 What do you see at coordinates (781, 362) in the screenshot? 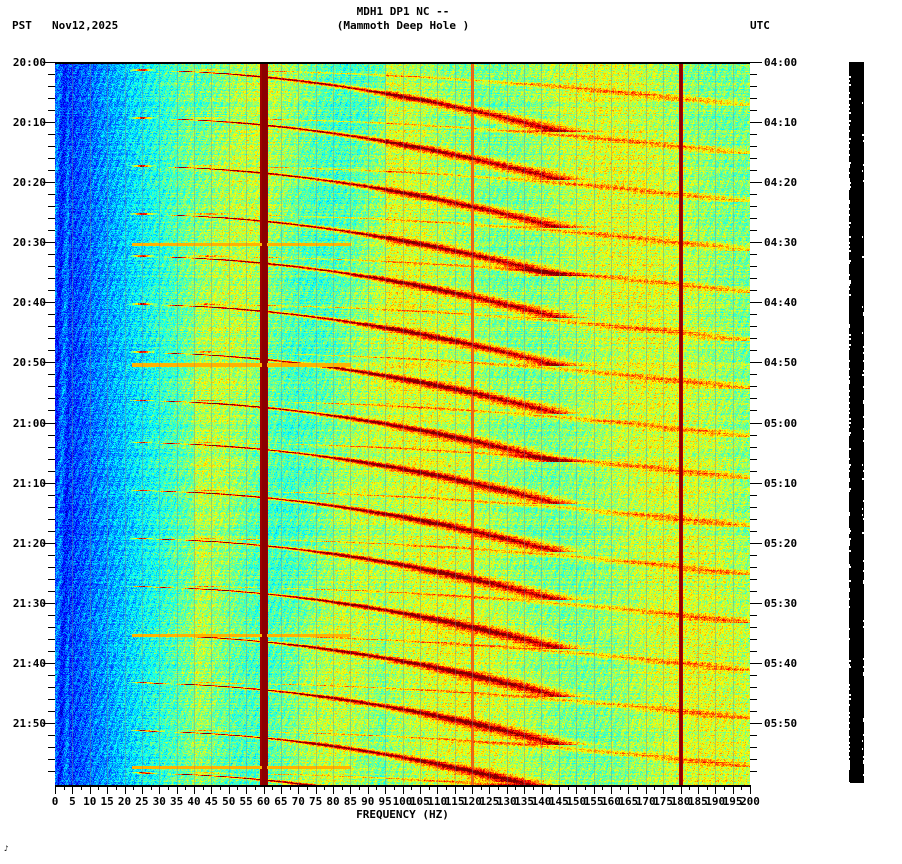
I see `y-label-right: 04:50` at bounding box center [781, 362].